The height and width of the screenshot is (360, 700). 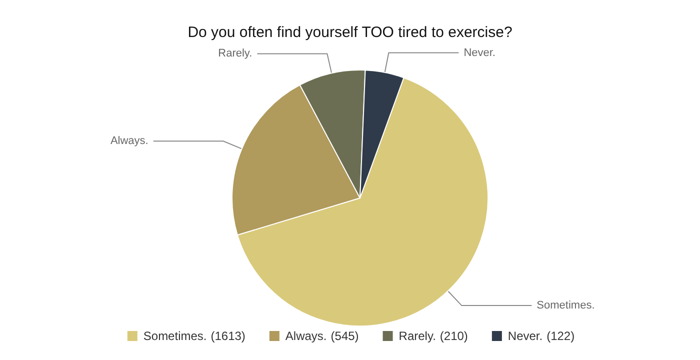 I want to click on slice-label: Sometimes., so click(x=565, y=306).